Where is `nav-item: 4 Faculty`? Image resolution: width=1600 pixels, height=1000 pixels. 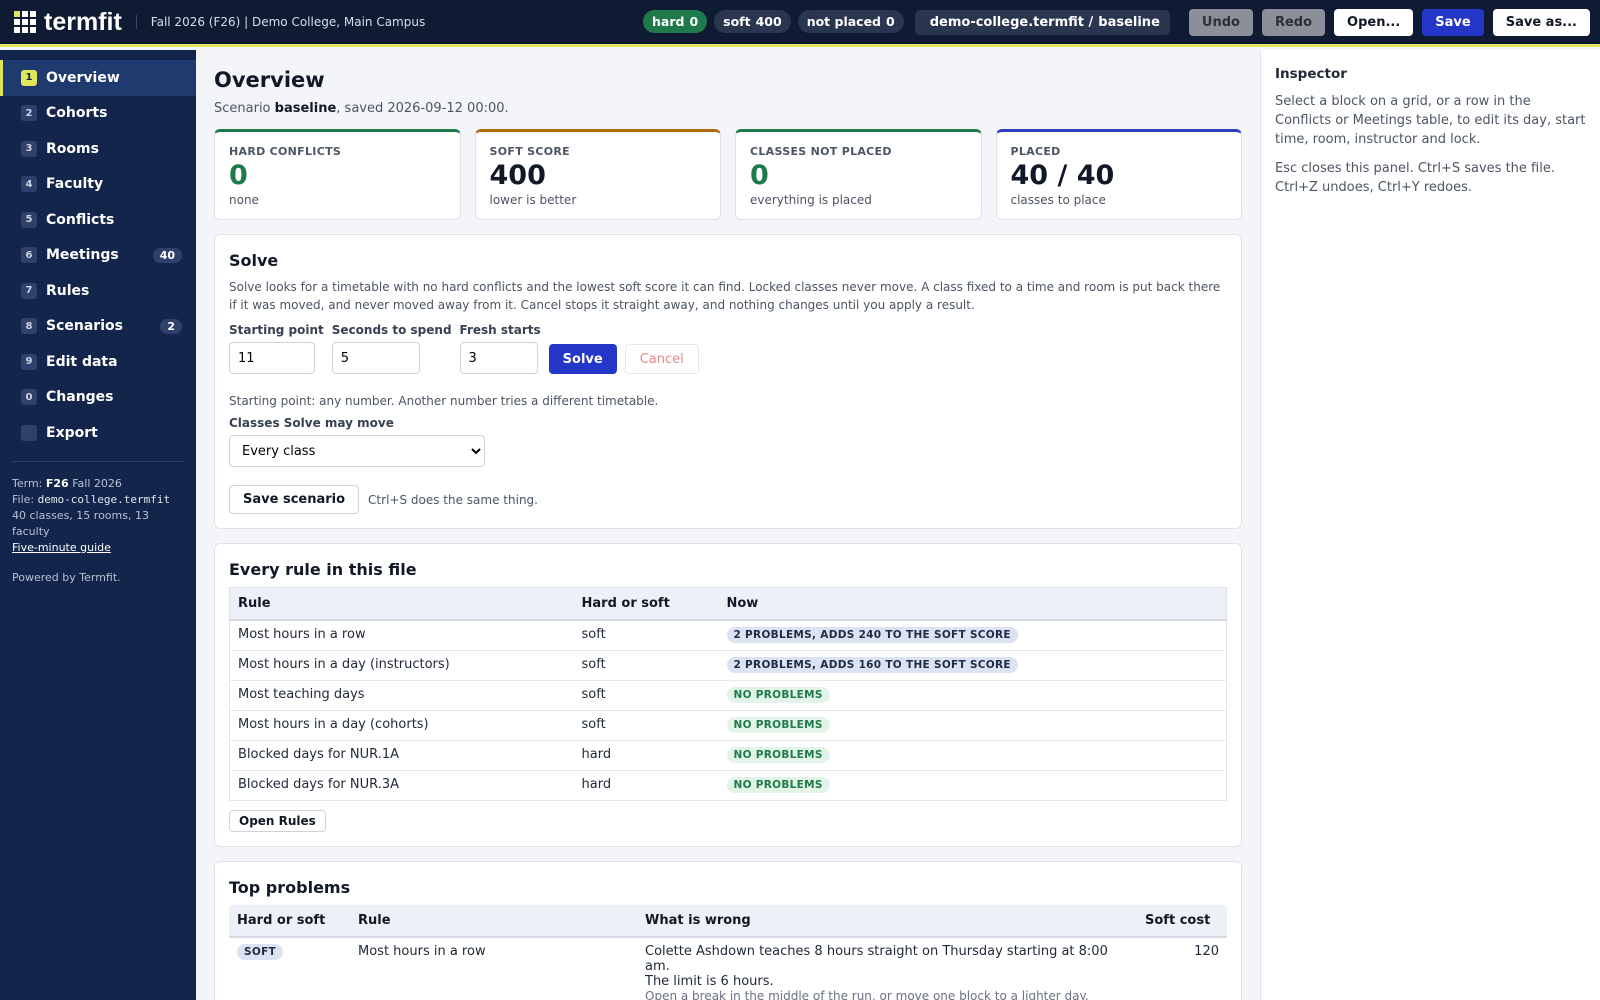
nav-item: 4 Faculty is located at coordinates (98, 185).